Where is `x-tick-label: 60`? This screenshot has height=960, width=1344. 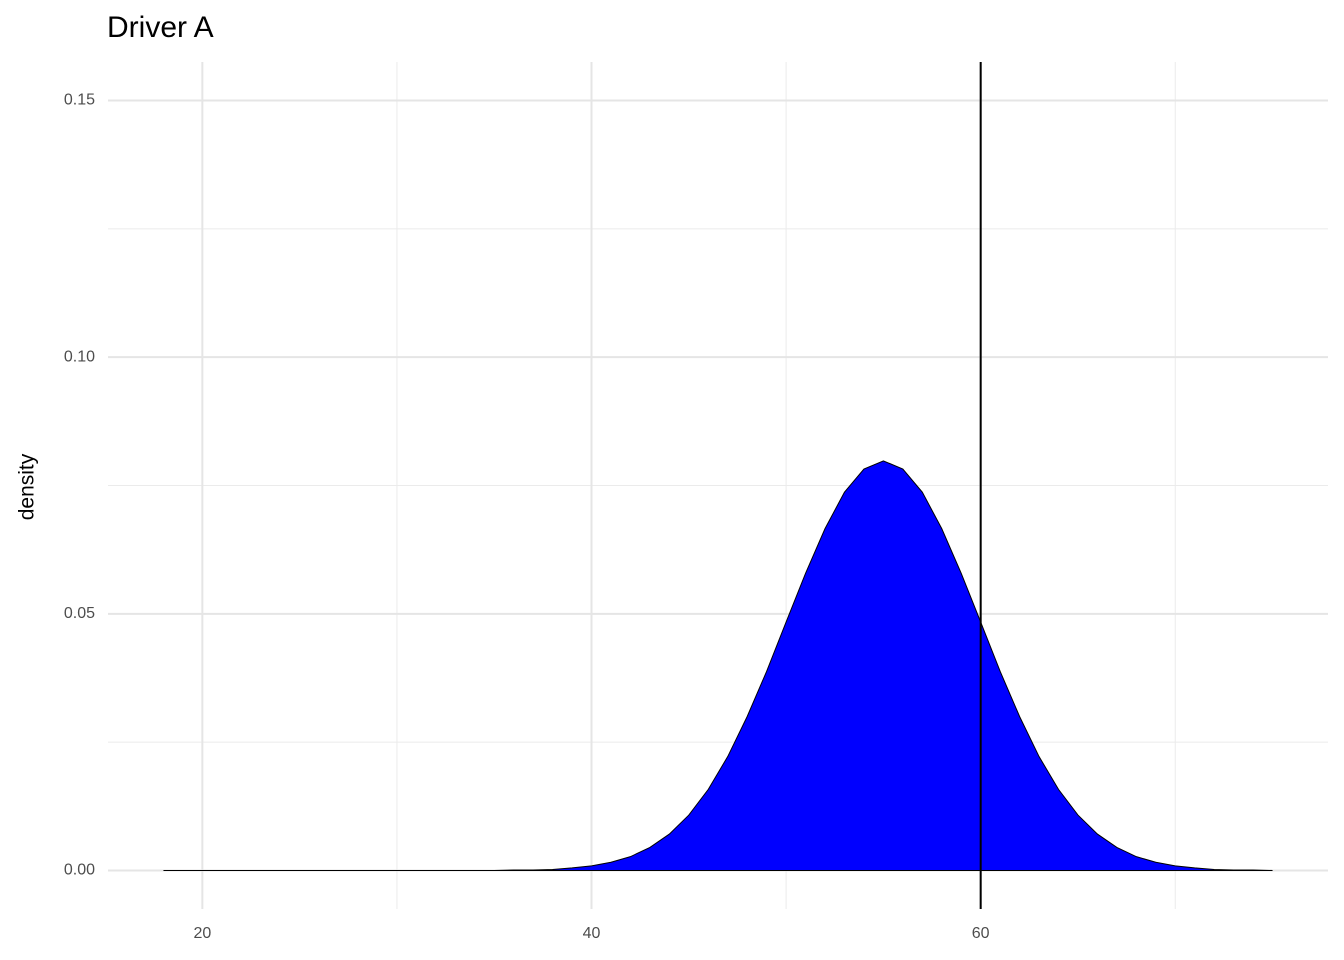
x-tick-label: 60 is located at coordinates (981, 933).